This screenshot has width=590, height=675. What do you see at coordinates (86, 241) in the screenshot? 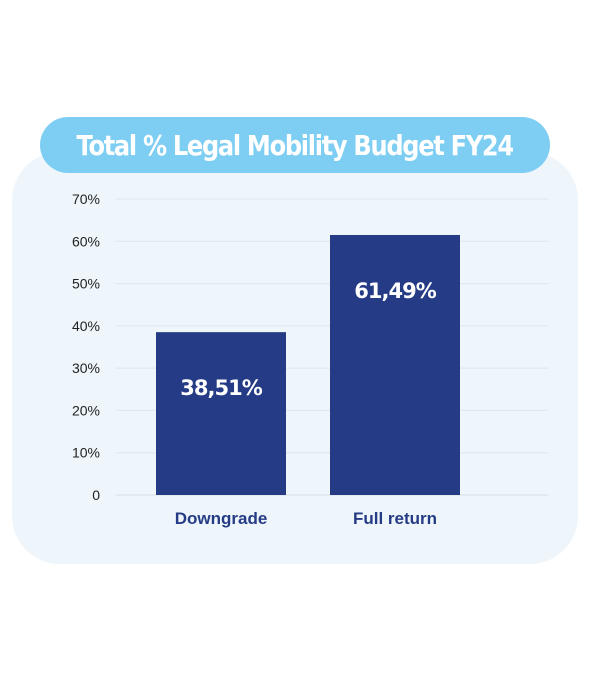
I see `y-tick-label: 60%` at bounding box center [86, 241].